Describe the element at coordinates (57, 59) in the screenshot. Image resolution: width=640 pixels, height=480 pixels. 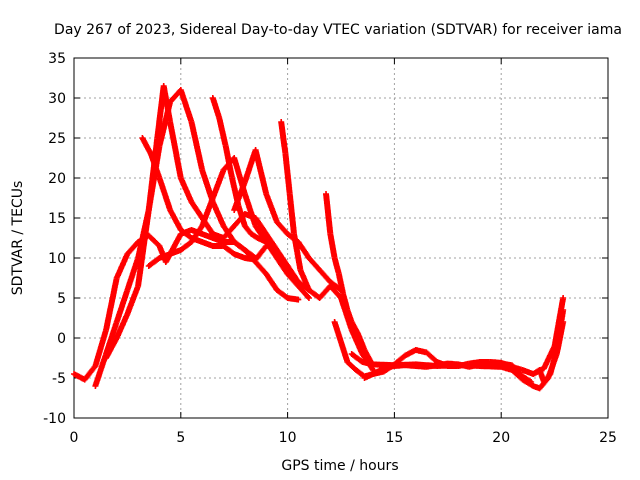
I see `y-tick-label: 35` at that location.